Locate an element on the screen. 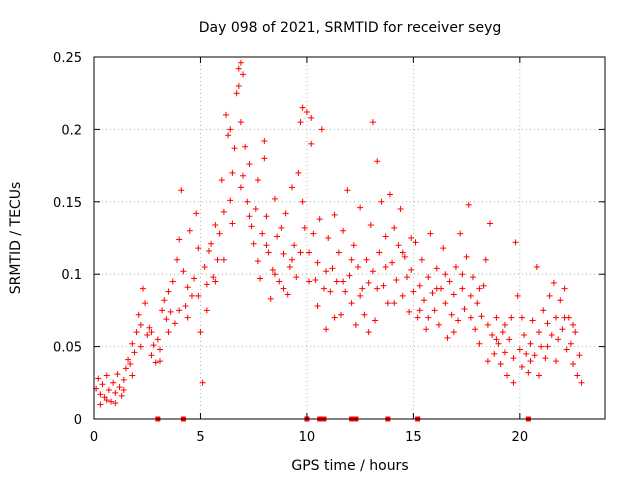 The height and width of the screenshot is (480, 640). y-tick-label: 0.15 is located at coordinates (67, 203).